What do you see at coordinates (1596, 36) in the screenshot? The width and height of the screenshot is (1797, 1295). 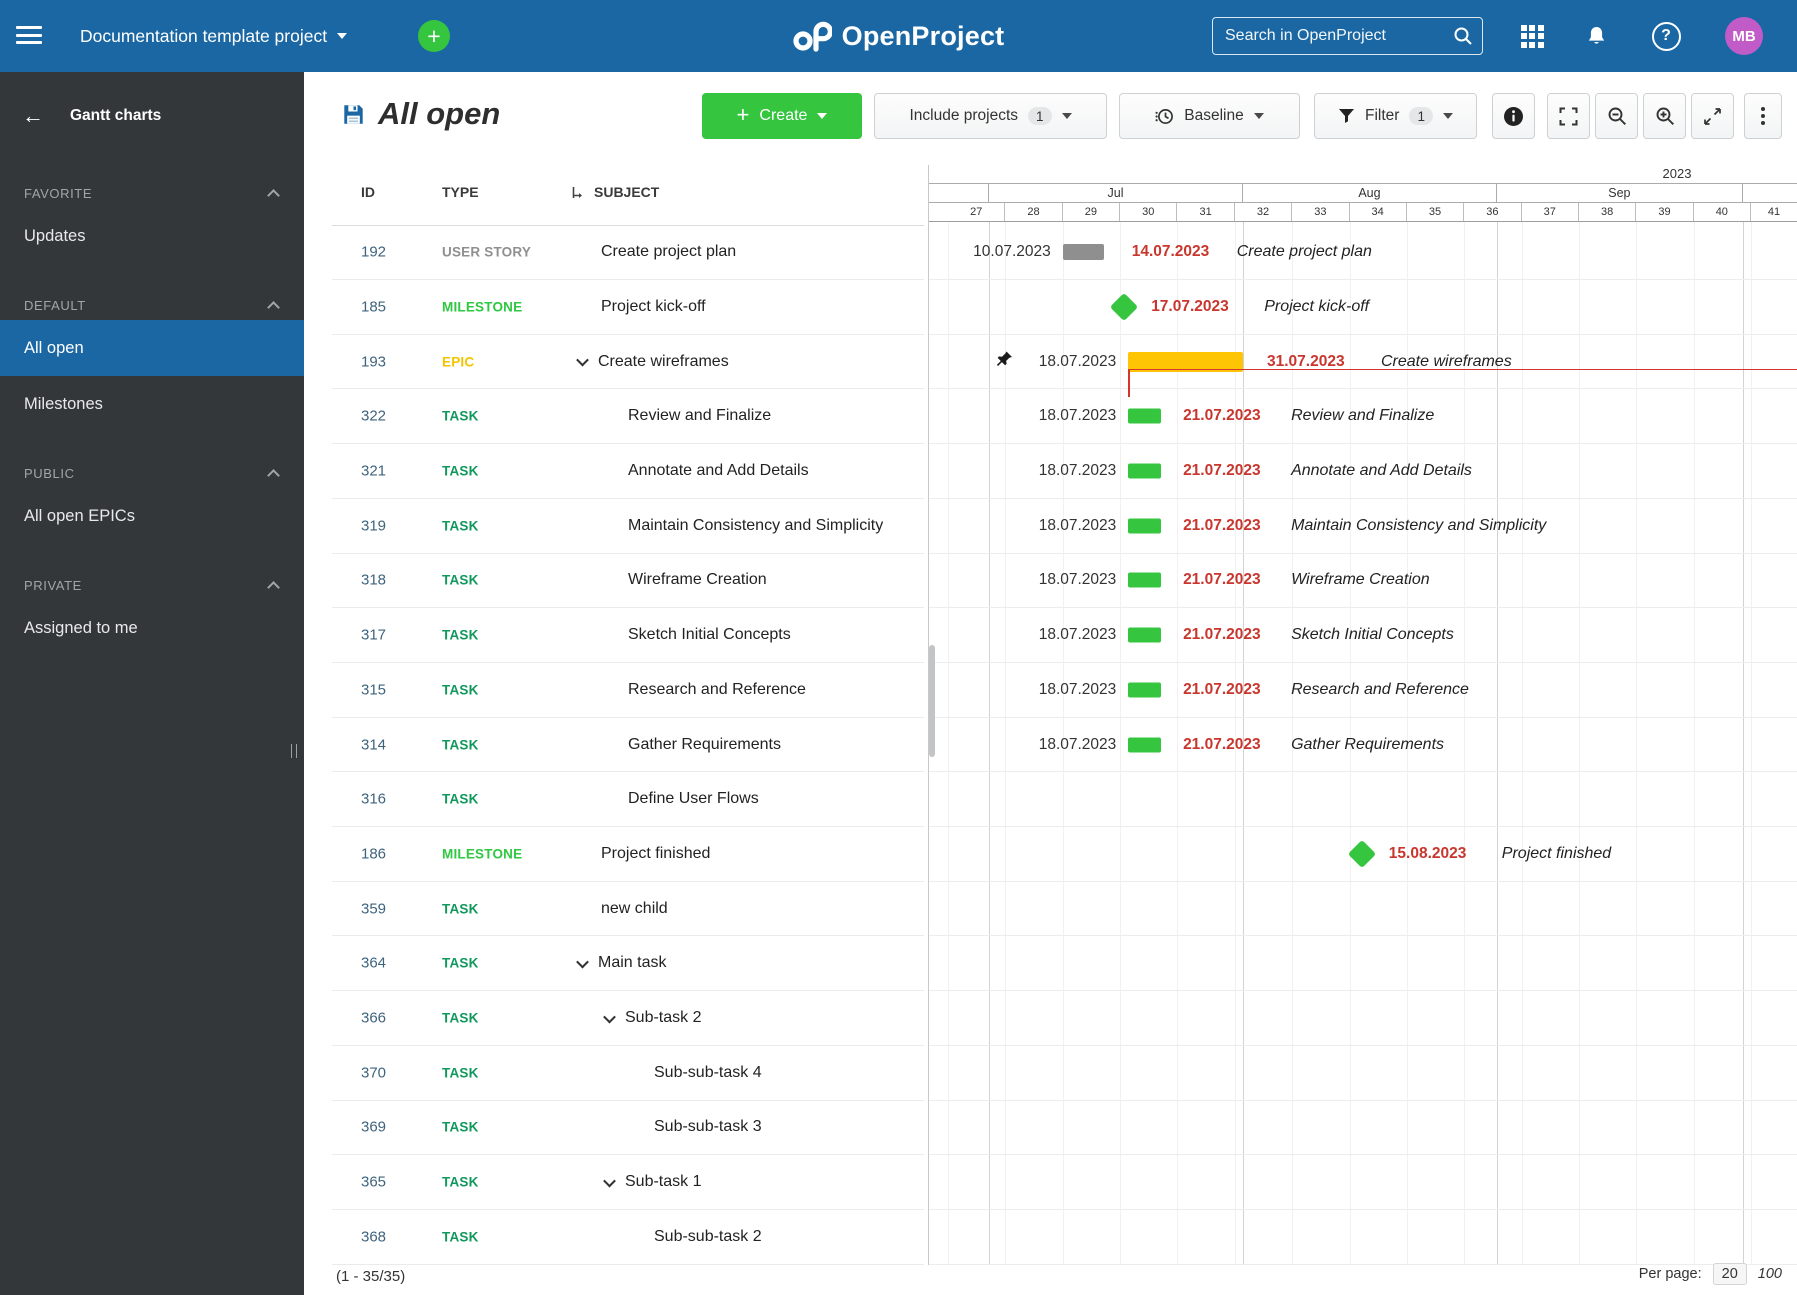 I see `notifications-bell-icon` at bounding box center [1596, 36].